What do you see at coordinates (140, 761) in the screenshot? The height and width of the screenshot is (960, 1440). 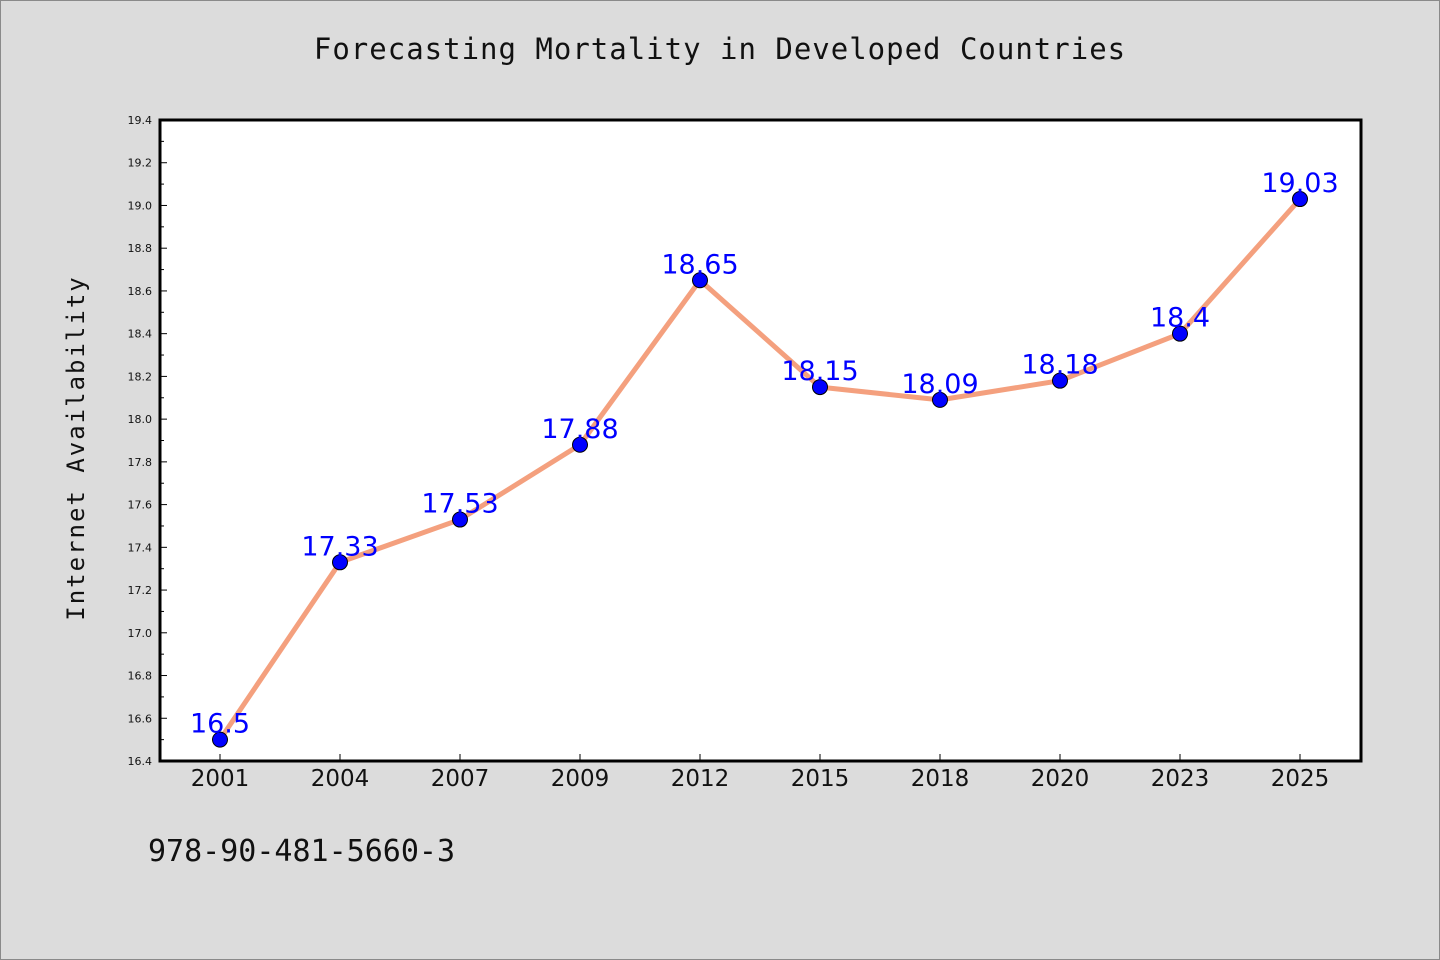 I see `y-tick-label: 16.4` at bounding box center [140, 761].